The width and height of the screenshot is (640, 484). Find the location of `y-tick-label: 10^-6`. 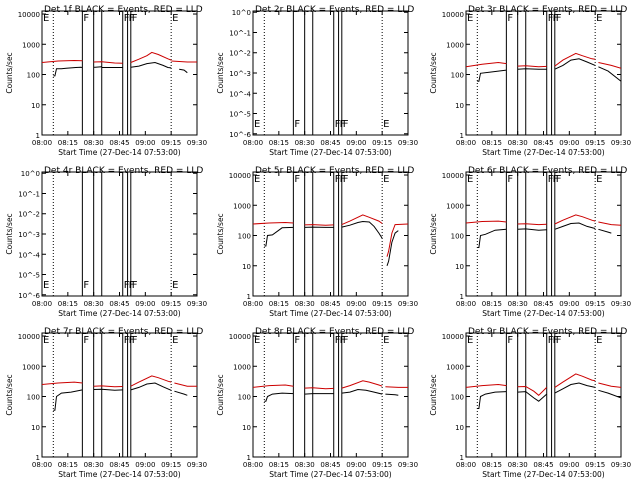

y-tick-label: 10^-6 is located at coordinates (240, 135).